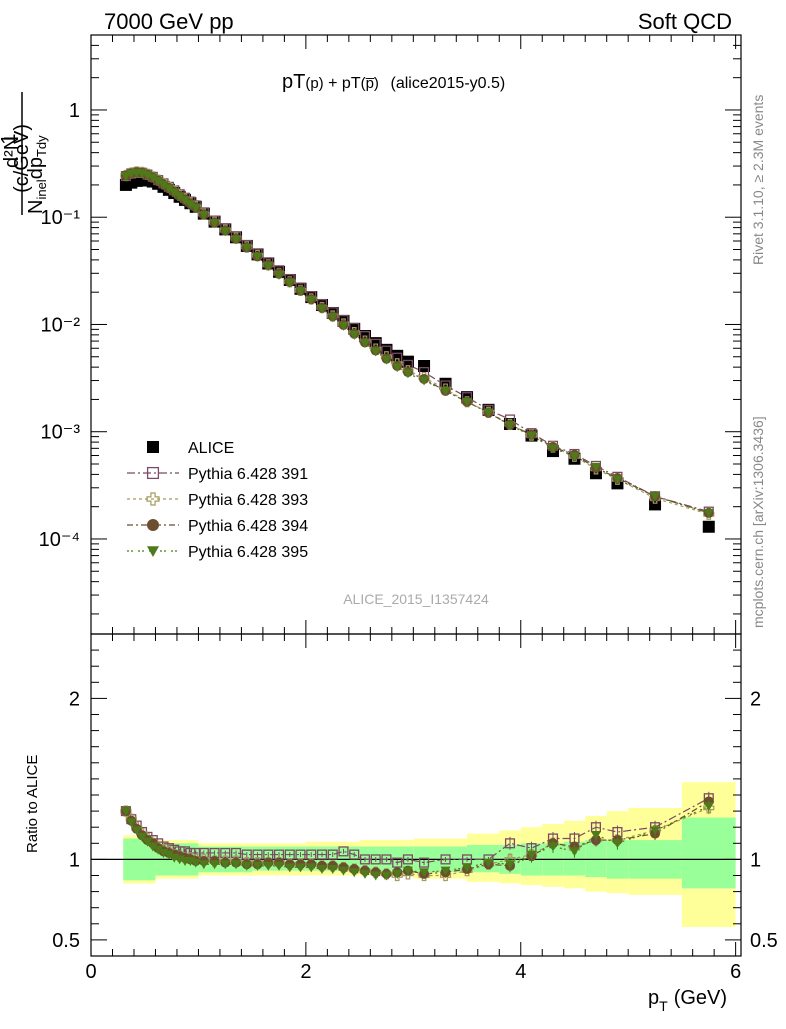 The width and height of the screenshot is (786, 1029). What do you see at coordinates (61, 218) in the screenshot?
I see `y-tick-label: 10⁻¹` at bounding box center [61, 218].